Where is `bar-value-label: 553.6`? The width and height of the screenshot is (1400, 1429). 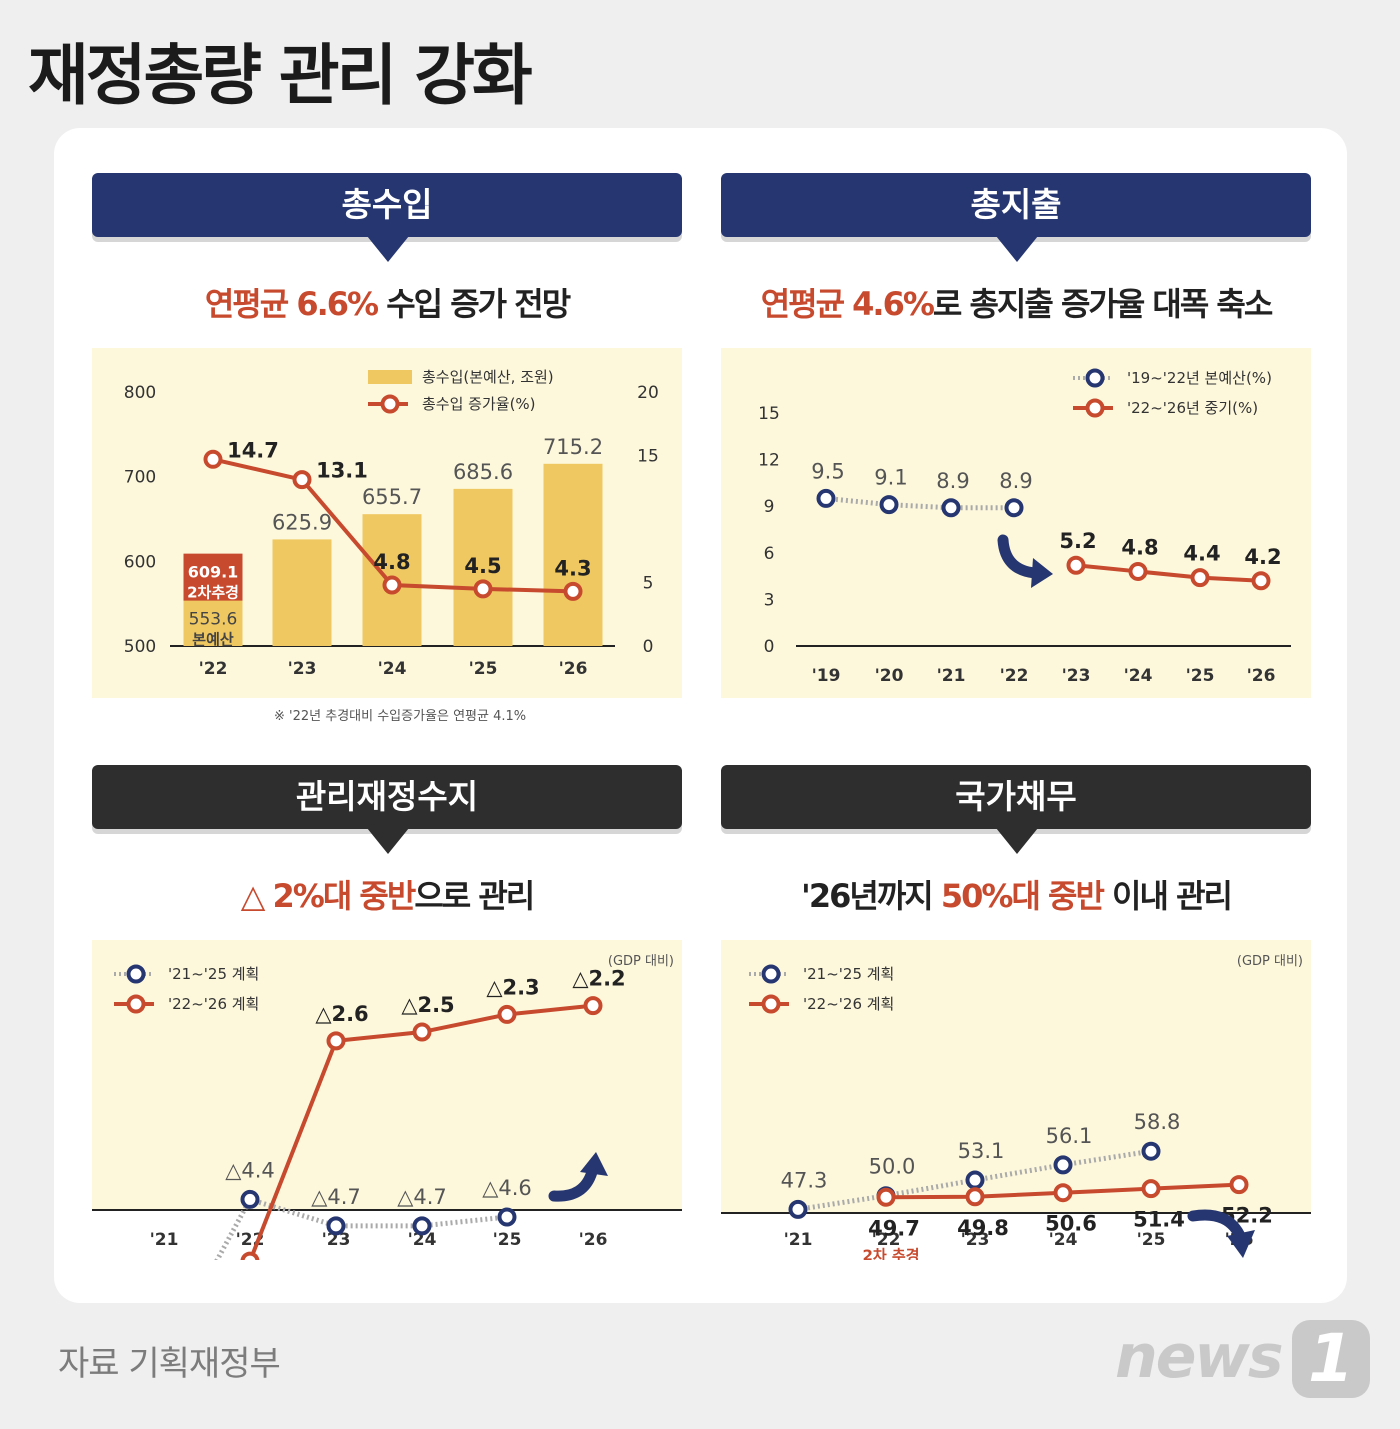 bar-value-label: 553.6 is located at coordinates (213, 620).